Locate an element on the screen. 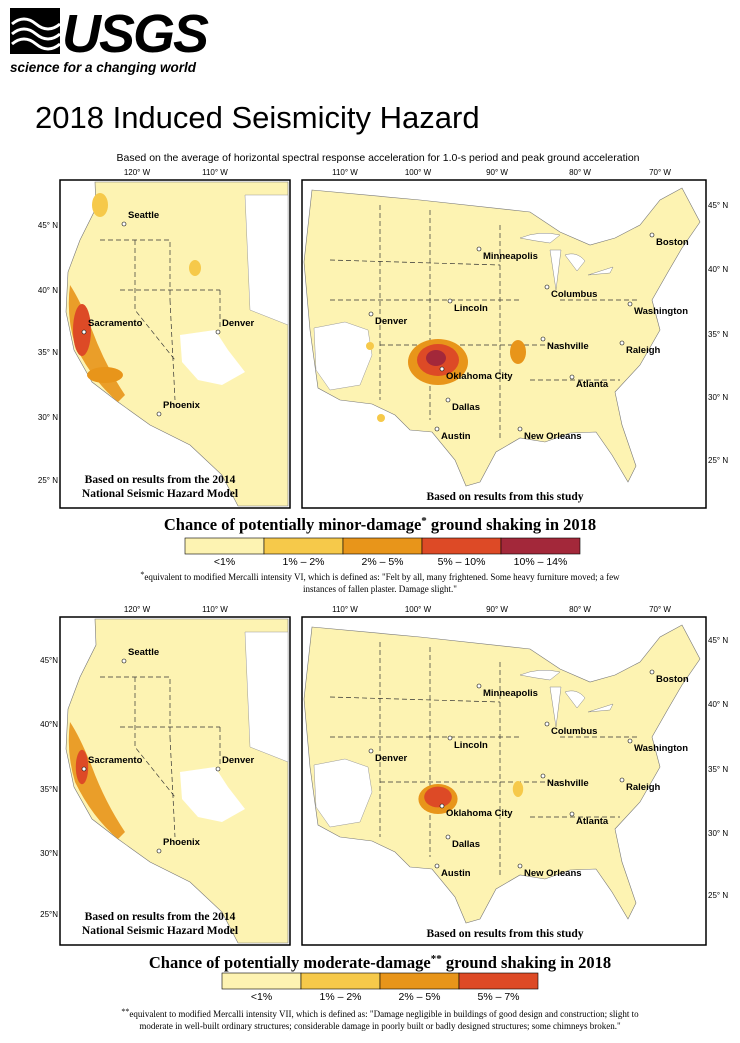 This screenshot has height=1043, width=740. latitude-label: 45° N is located at coordinates (718, 640).